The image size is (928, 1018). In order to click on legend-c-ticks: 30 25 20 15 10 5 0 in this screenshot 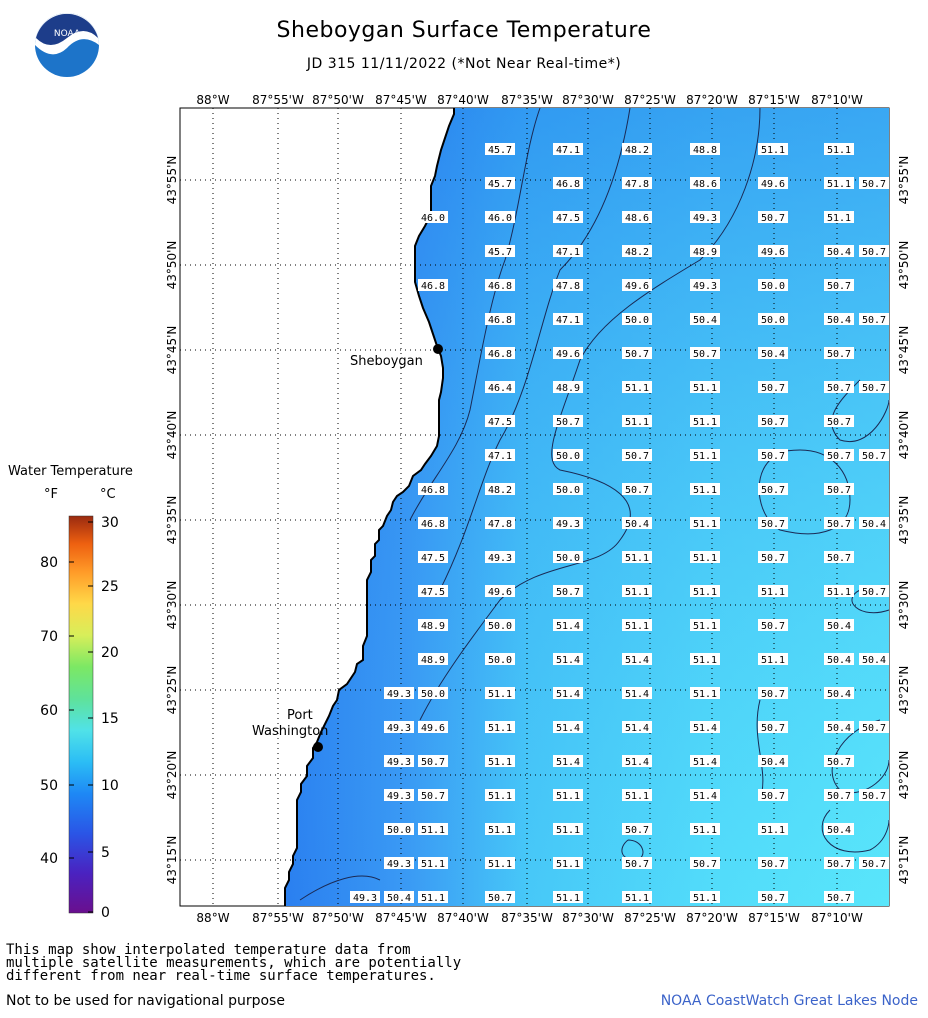, I will do `click(103, 718)`.